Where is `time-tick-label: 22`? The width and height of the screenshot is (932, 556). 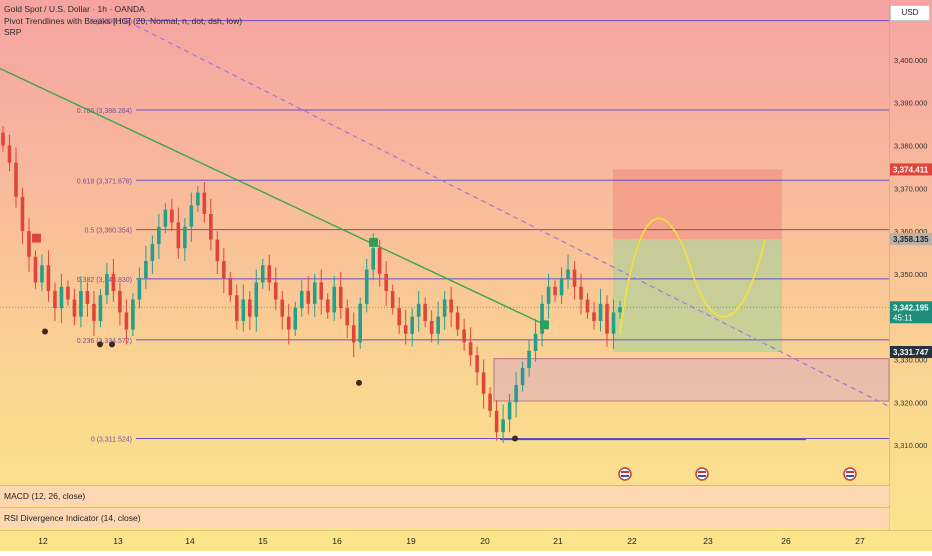 time-tick-label: 22 is located at coordinates (632, 541).